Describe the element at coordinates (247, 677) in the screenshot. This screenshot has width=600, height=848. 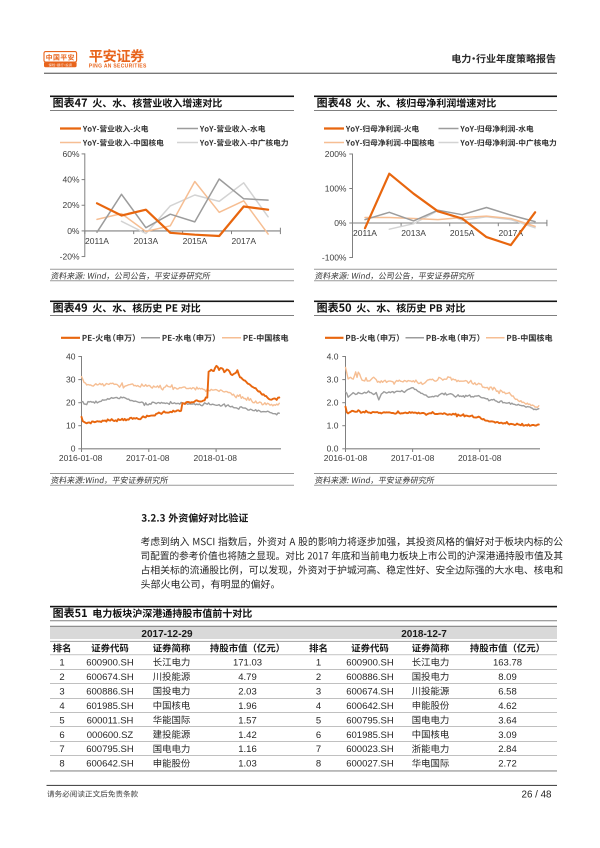
I see `svg-text: 4.79` at that location.